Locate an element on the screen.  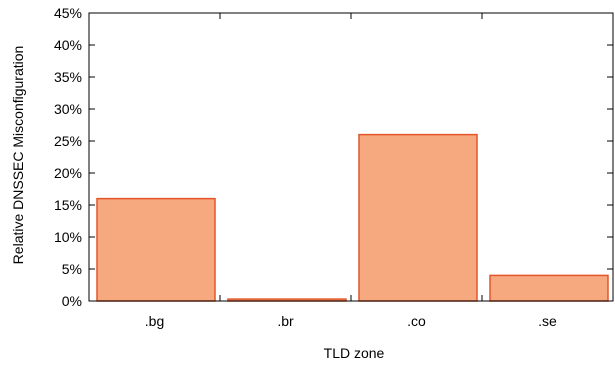
x-tick-label: .se is located at coordinates (547, 321).